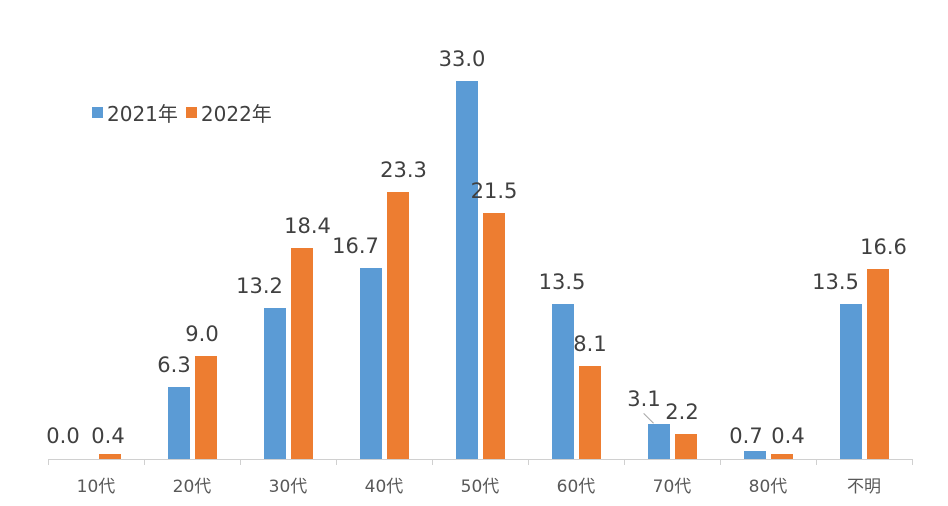  I want to click on data-label-2022: 2.2, so click(682, 412).